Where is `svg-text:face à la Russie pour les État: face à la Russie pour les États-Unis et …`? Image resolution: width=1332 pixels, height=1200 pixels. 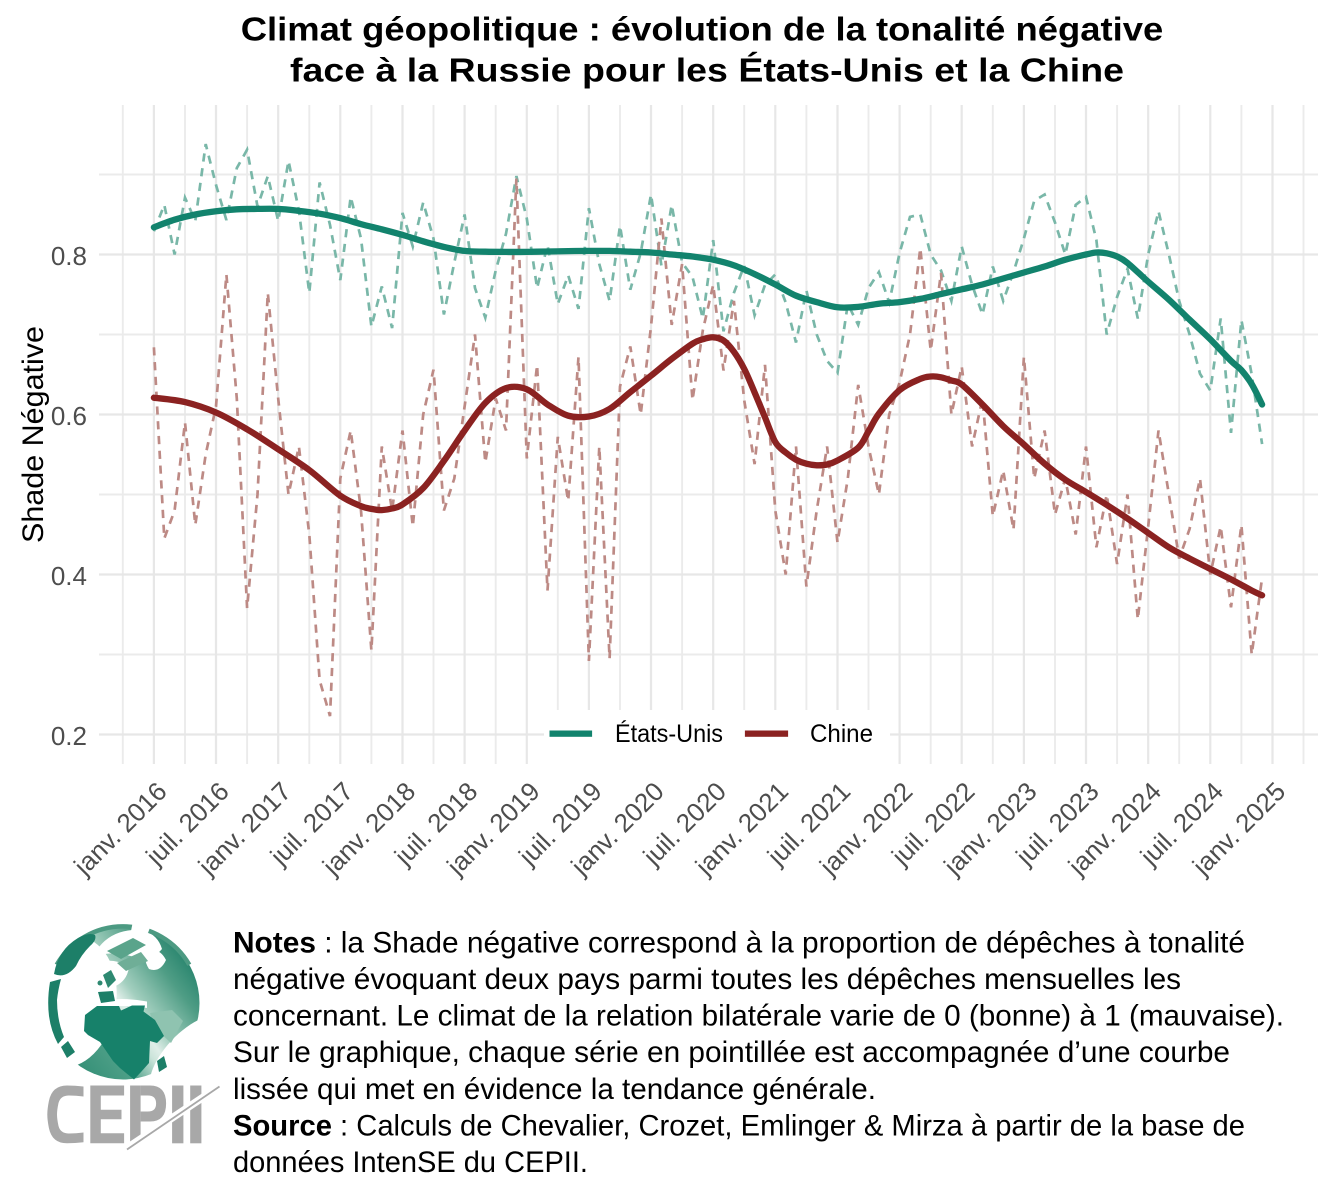 svg-text:face à la Russie pour les État: face à la Russie pour les États-Unis et … is located at coordinates (707, 70).